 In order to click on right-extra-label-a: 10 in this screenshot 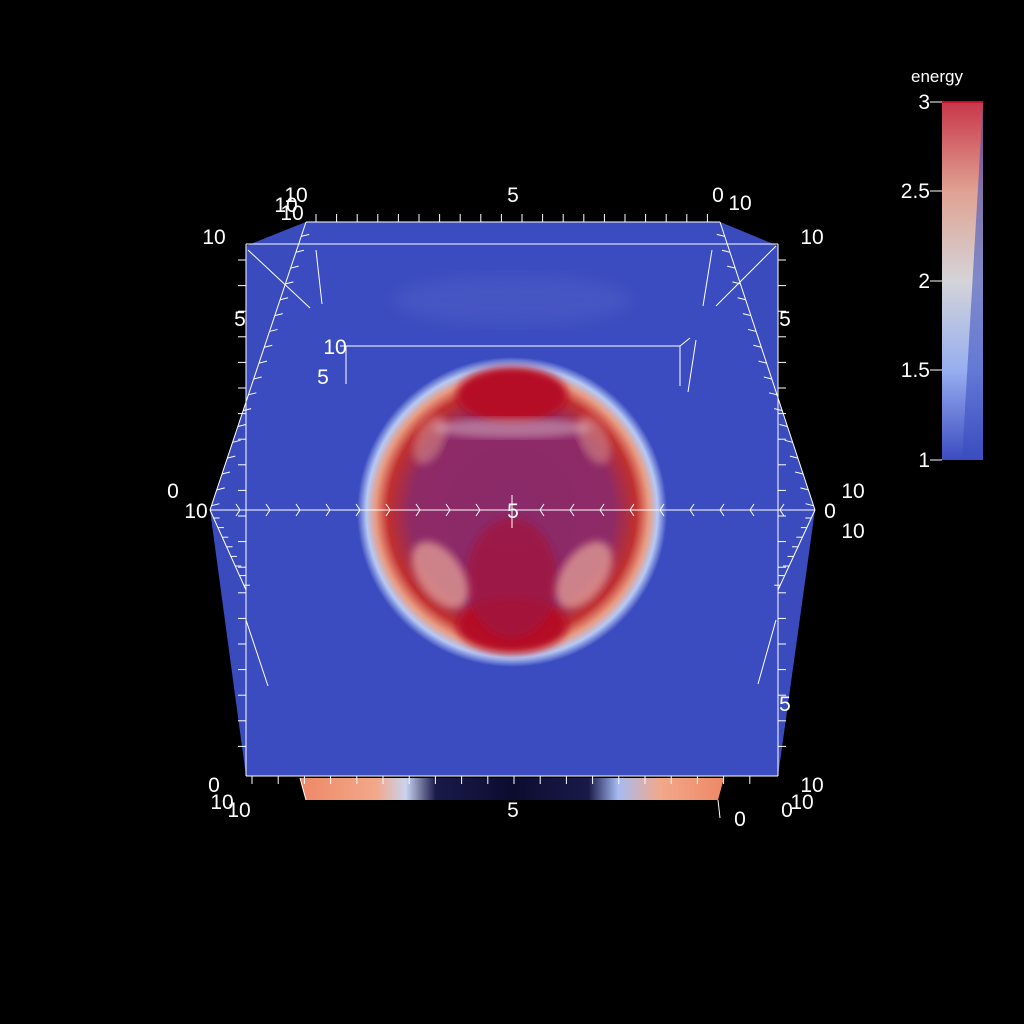, I will do `click(852, 491)`.